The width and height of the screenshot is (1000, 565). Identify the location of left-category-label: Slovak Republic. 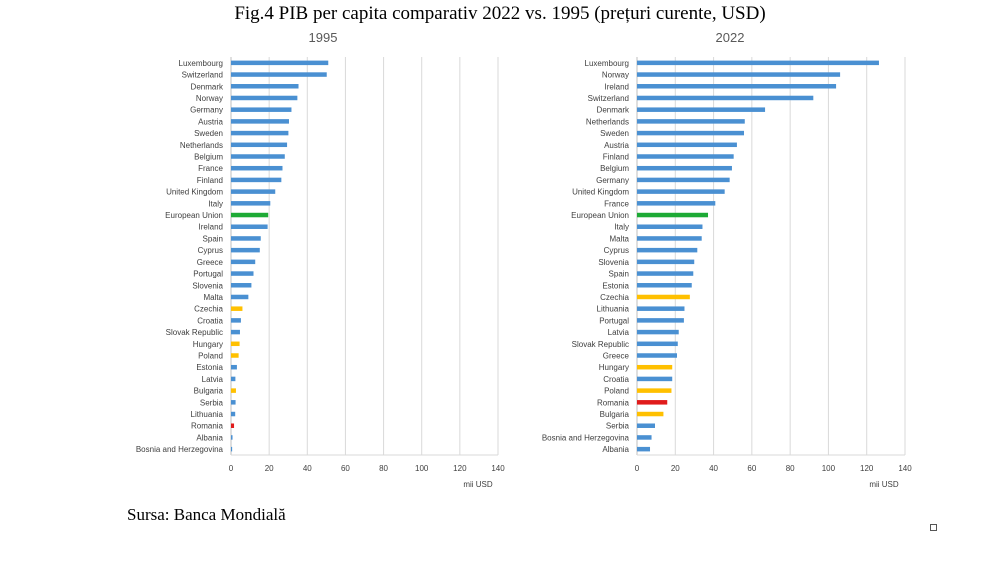
(194, 332).